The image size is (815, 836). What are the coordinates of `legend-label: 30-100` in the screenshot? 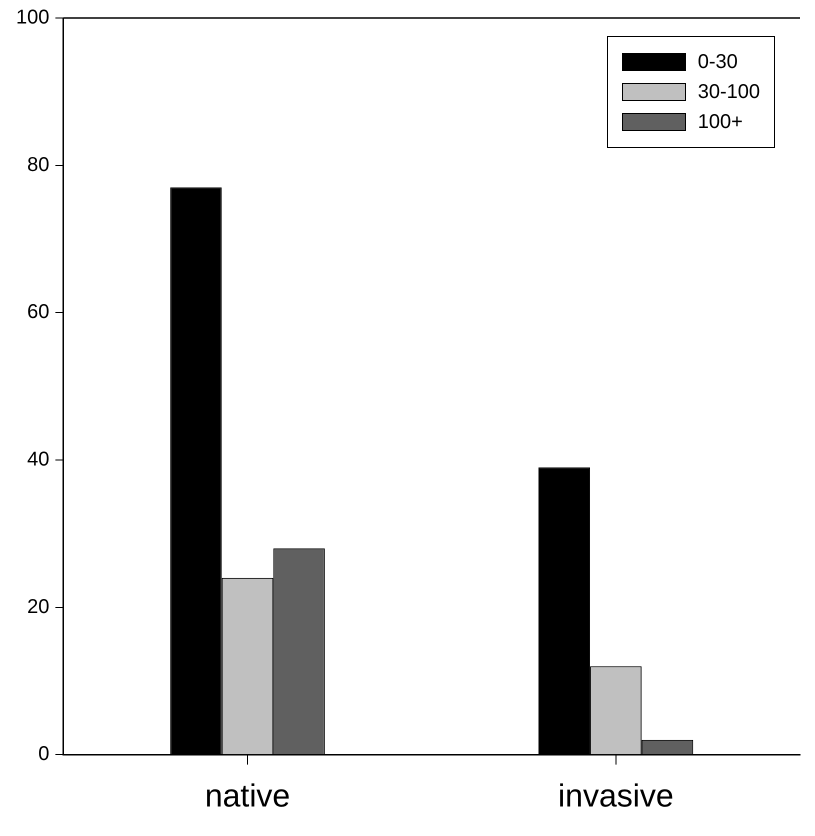 It's located at (729, 92).